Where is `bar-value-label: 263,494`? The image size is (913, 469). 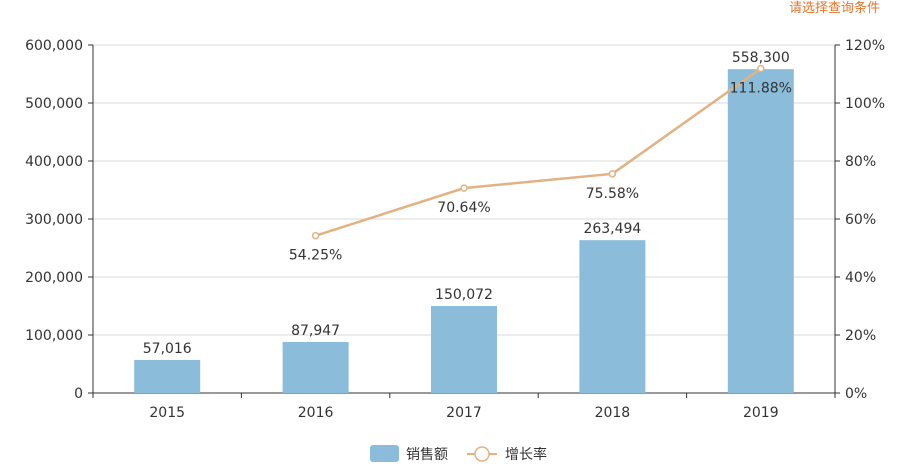 bar-value-label: 263,494 is located at coordinates (612, 229).